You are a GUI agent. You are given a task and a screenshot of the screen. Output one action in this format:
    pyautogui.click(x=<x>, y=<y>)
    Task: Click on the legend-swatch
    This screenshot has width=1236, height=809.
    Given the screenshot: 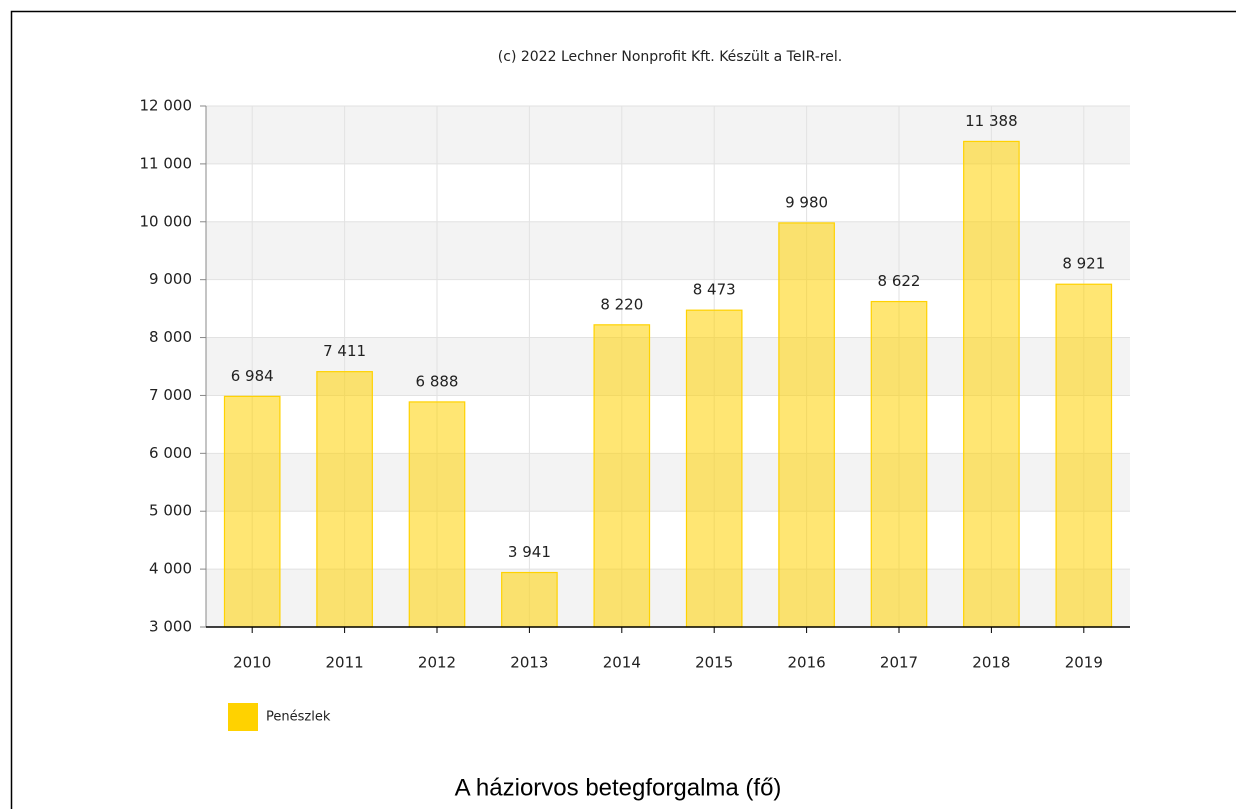 What is the action you would take?
    pyautogui.click(x=243, y=717)
    